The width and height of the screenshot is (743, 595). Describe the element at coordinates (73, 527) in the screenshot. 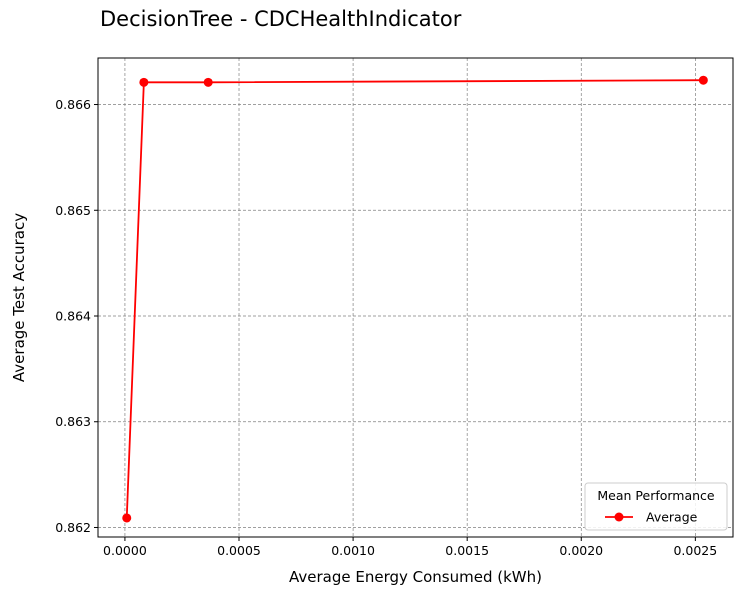

I see `y-tick-label: 0.862` at that location.